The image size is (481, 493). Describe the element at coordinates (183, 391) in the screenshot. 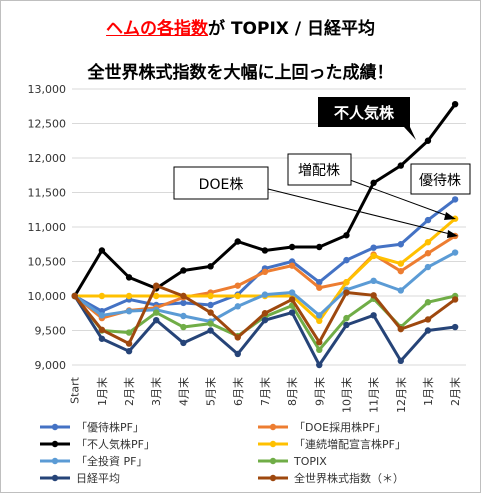

I see `x-tick-label: 4月末` at that location.